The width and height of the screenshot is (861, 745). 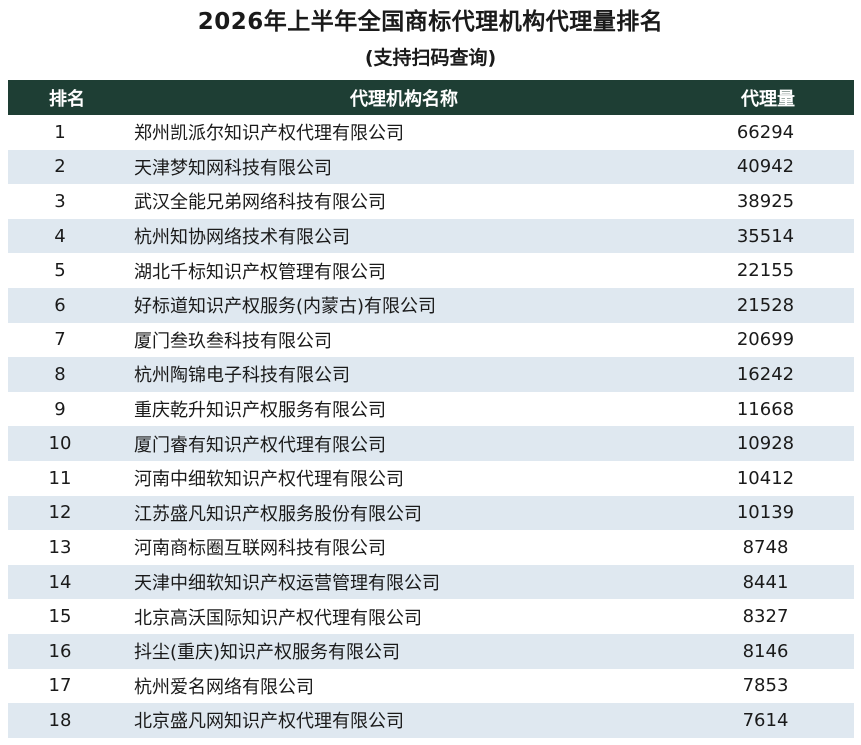 What do you see at coordinates (430, 22) in the screenshot?
I see `page-title: 2026年上半年全国商标代理机构代理量排名` at bounding box center [430, 22].